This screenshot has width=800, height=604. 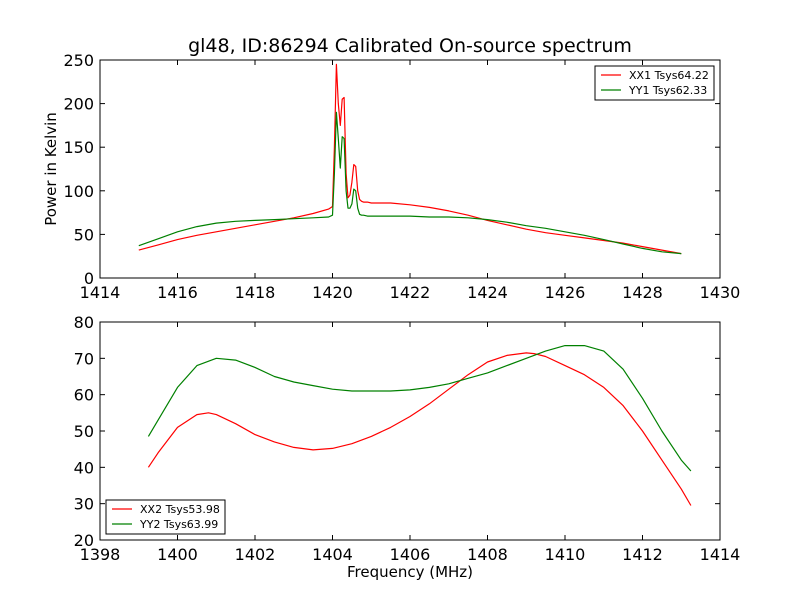 What do you see at coordinates (178, 524) in the screenshot?
I see `legend-label-1-1: YY2 Tsys63.99` at bounding box center [178, 524].